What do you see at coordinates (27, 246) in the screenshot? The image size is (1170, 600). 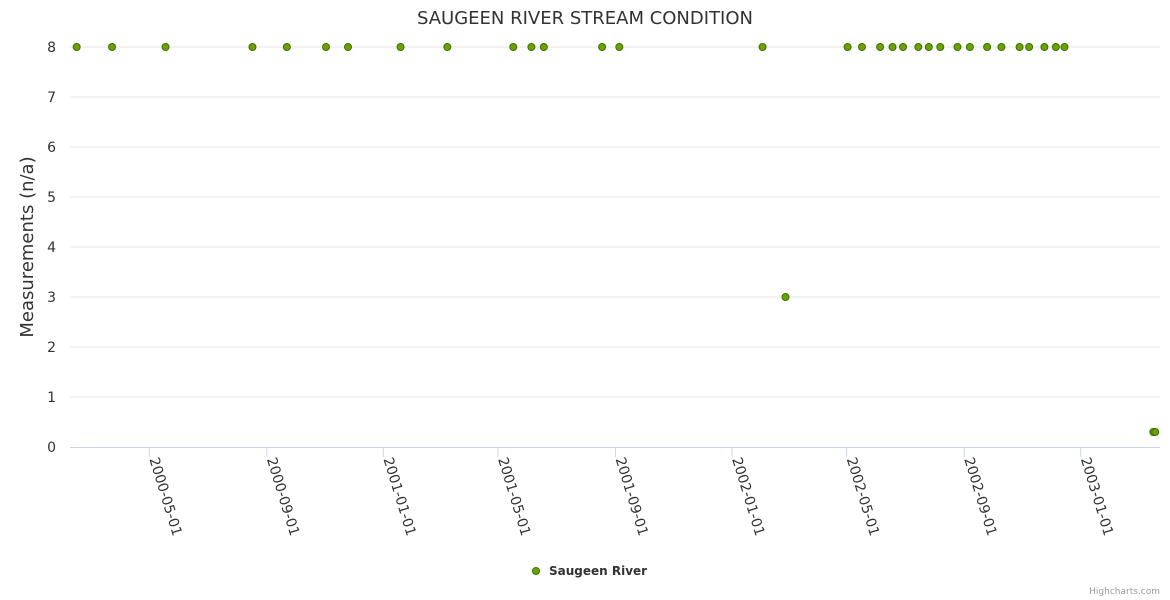 I see `y-axis-title: Measurements (n/a)` at bounding box center [27, 246].